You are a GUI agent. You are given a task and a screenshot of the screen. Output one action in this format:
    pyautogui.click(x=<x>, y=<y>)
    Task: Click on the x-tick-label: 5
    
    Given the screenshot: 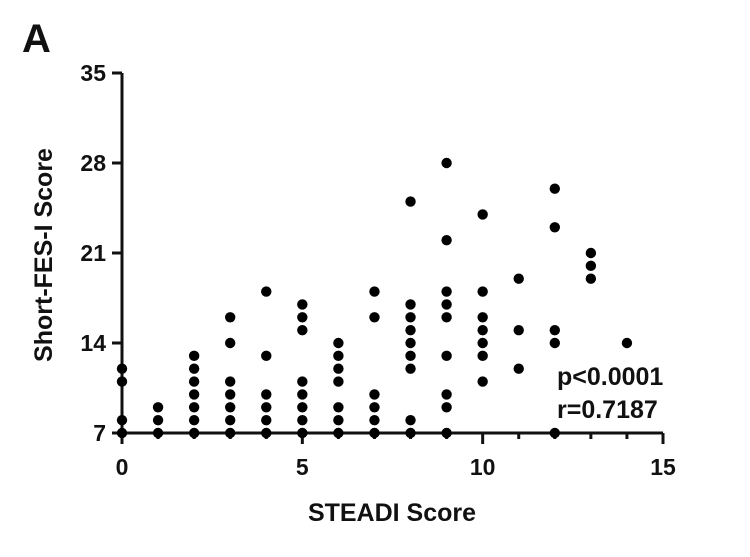 What is the action you would take?
    pyautogui.click(x=302, y=467)
    